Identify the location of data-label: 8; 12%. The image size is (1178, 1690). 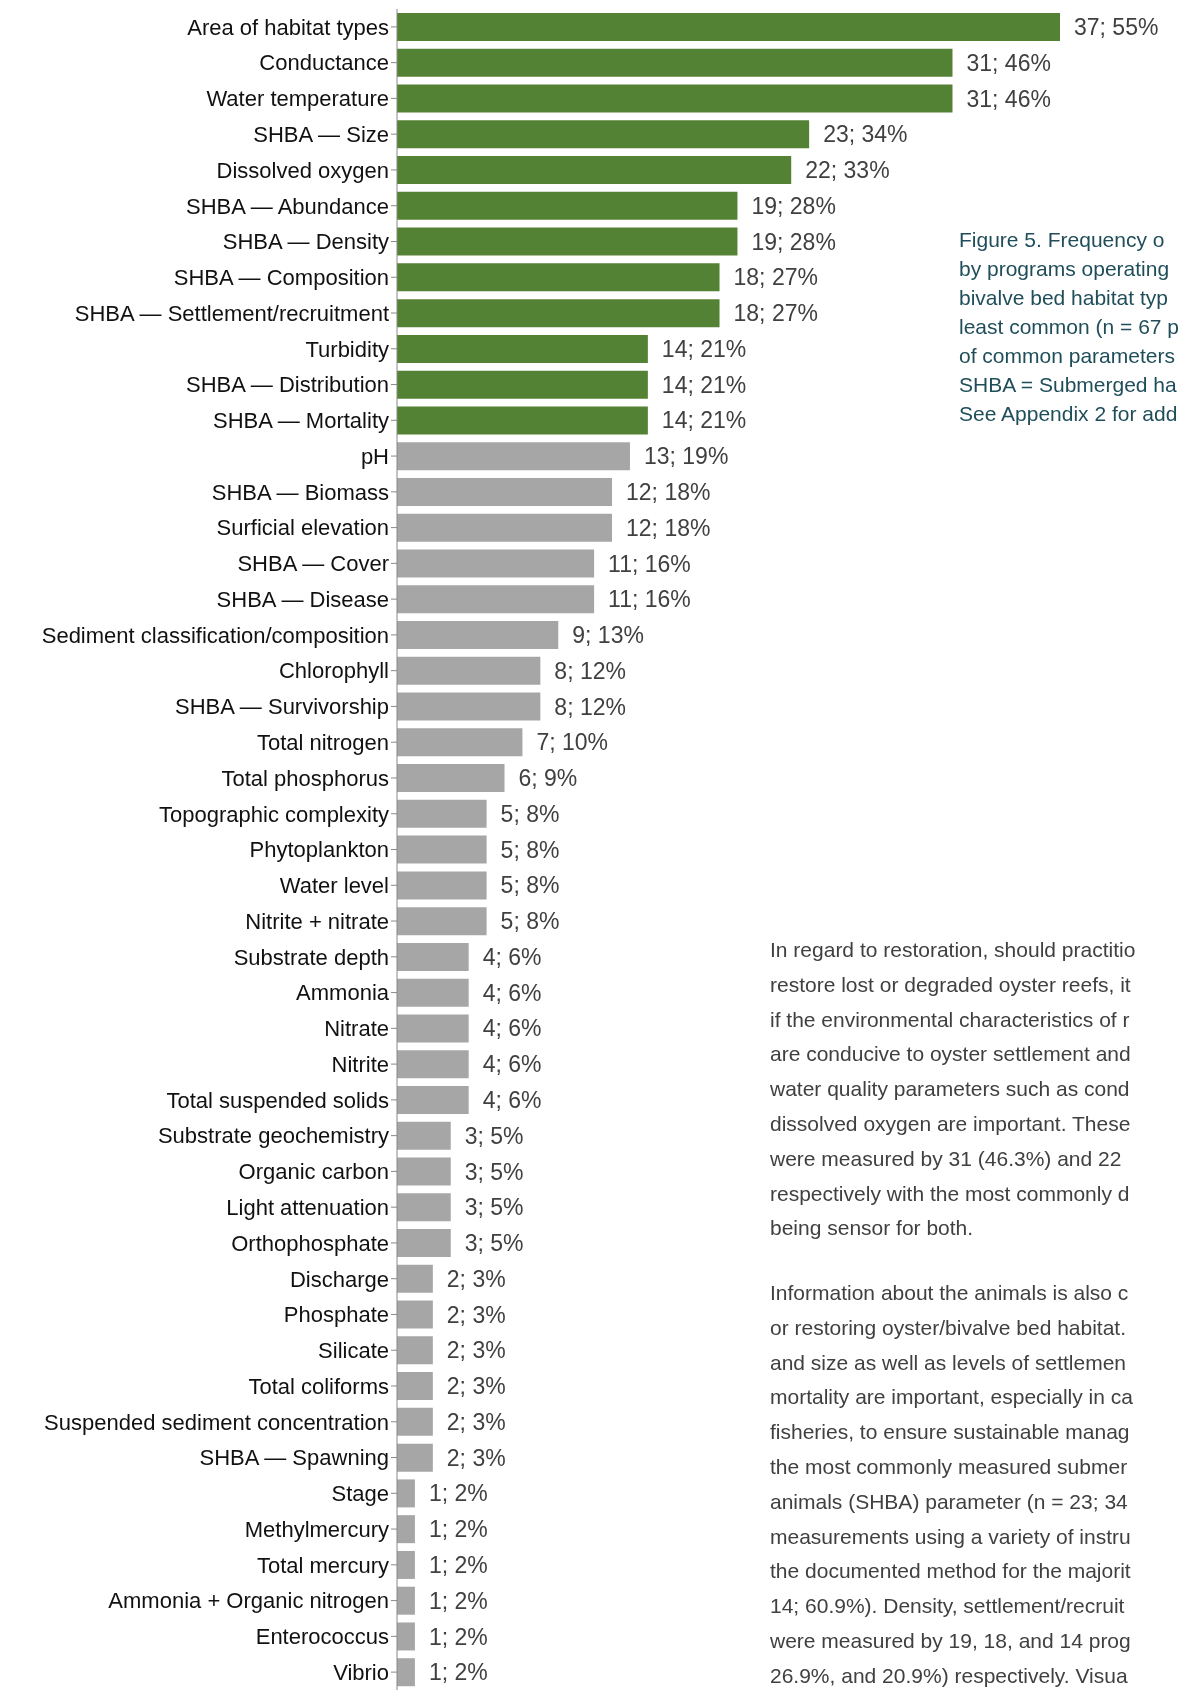
(590, 706).